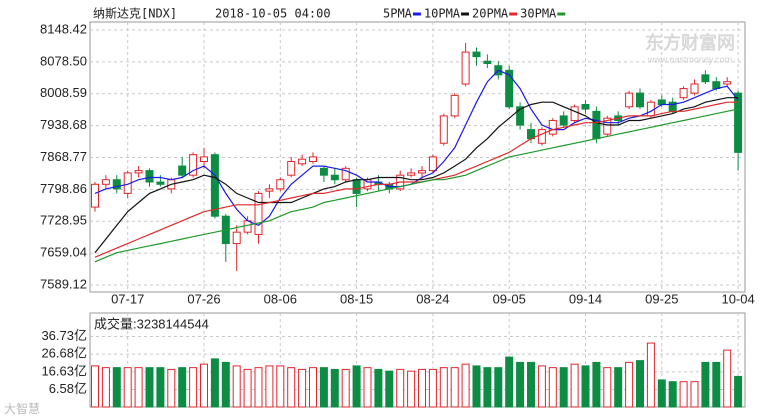 Image resolution: width=767 pixels, height=420 pixels. What do you see at coordinates (63, 283) in the screenshot?
I see `y-tick-label: 7589.12` at bounding box center [63, 283].